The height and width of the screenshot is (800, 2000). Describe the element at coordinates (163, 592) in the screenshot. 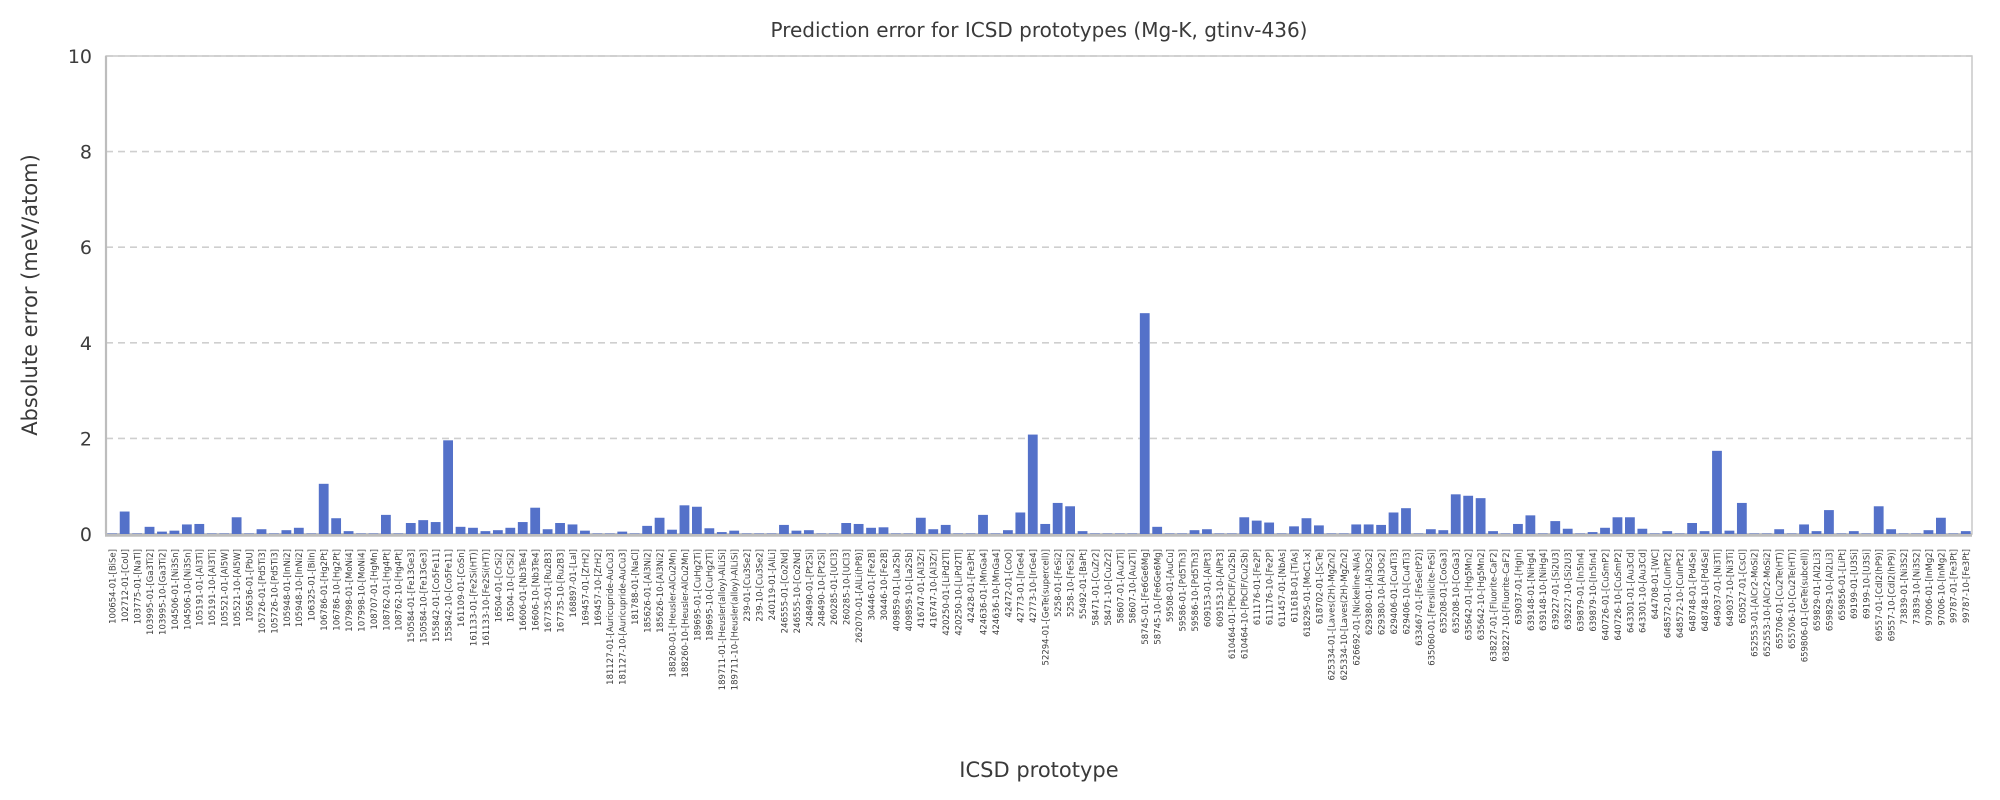

I see `x-tick-label: 103995-10-[Ga3Ti2]` at that location.